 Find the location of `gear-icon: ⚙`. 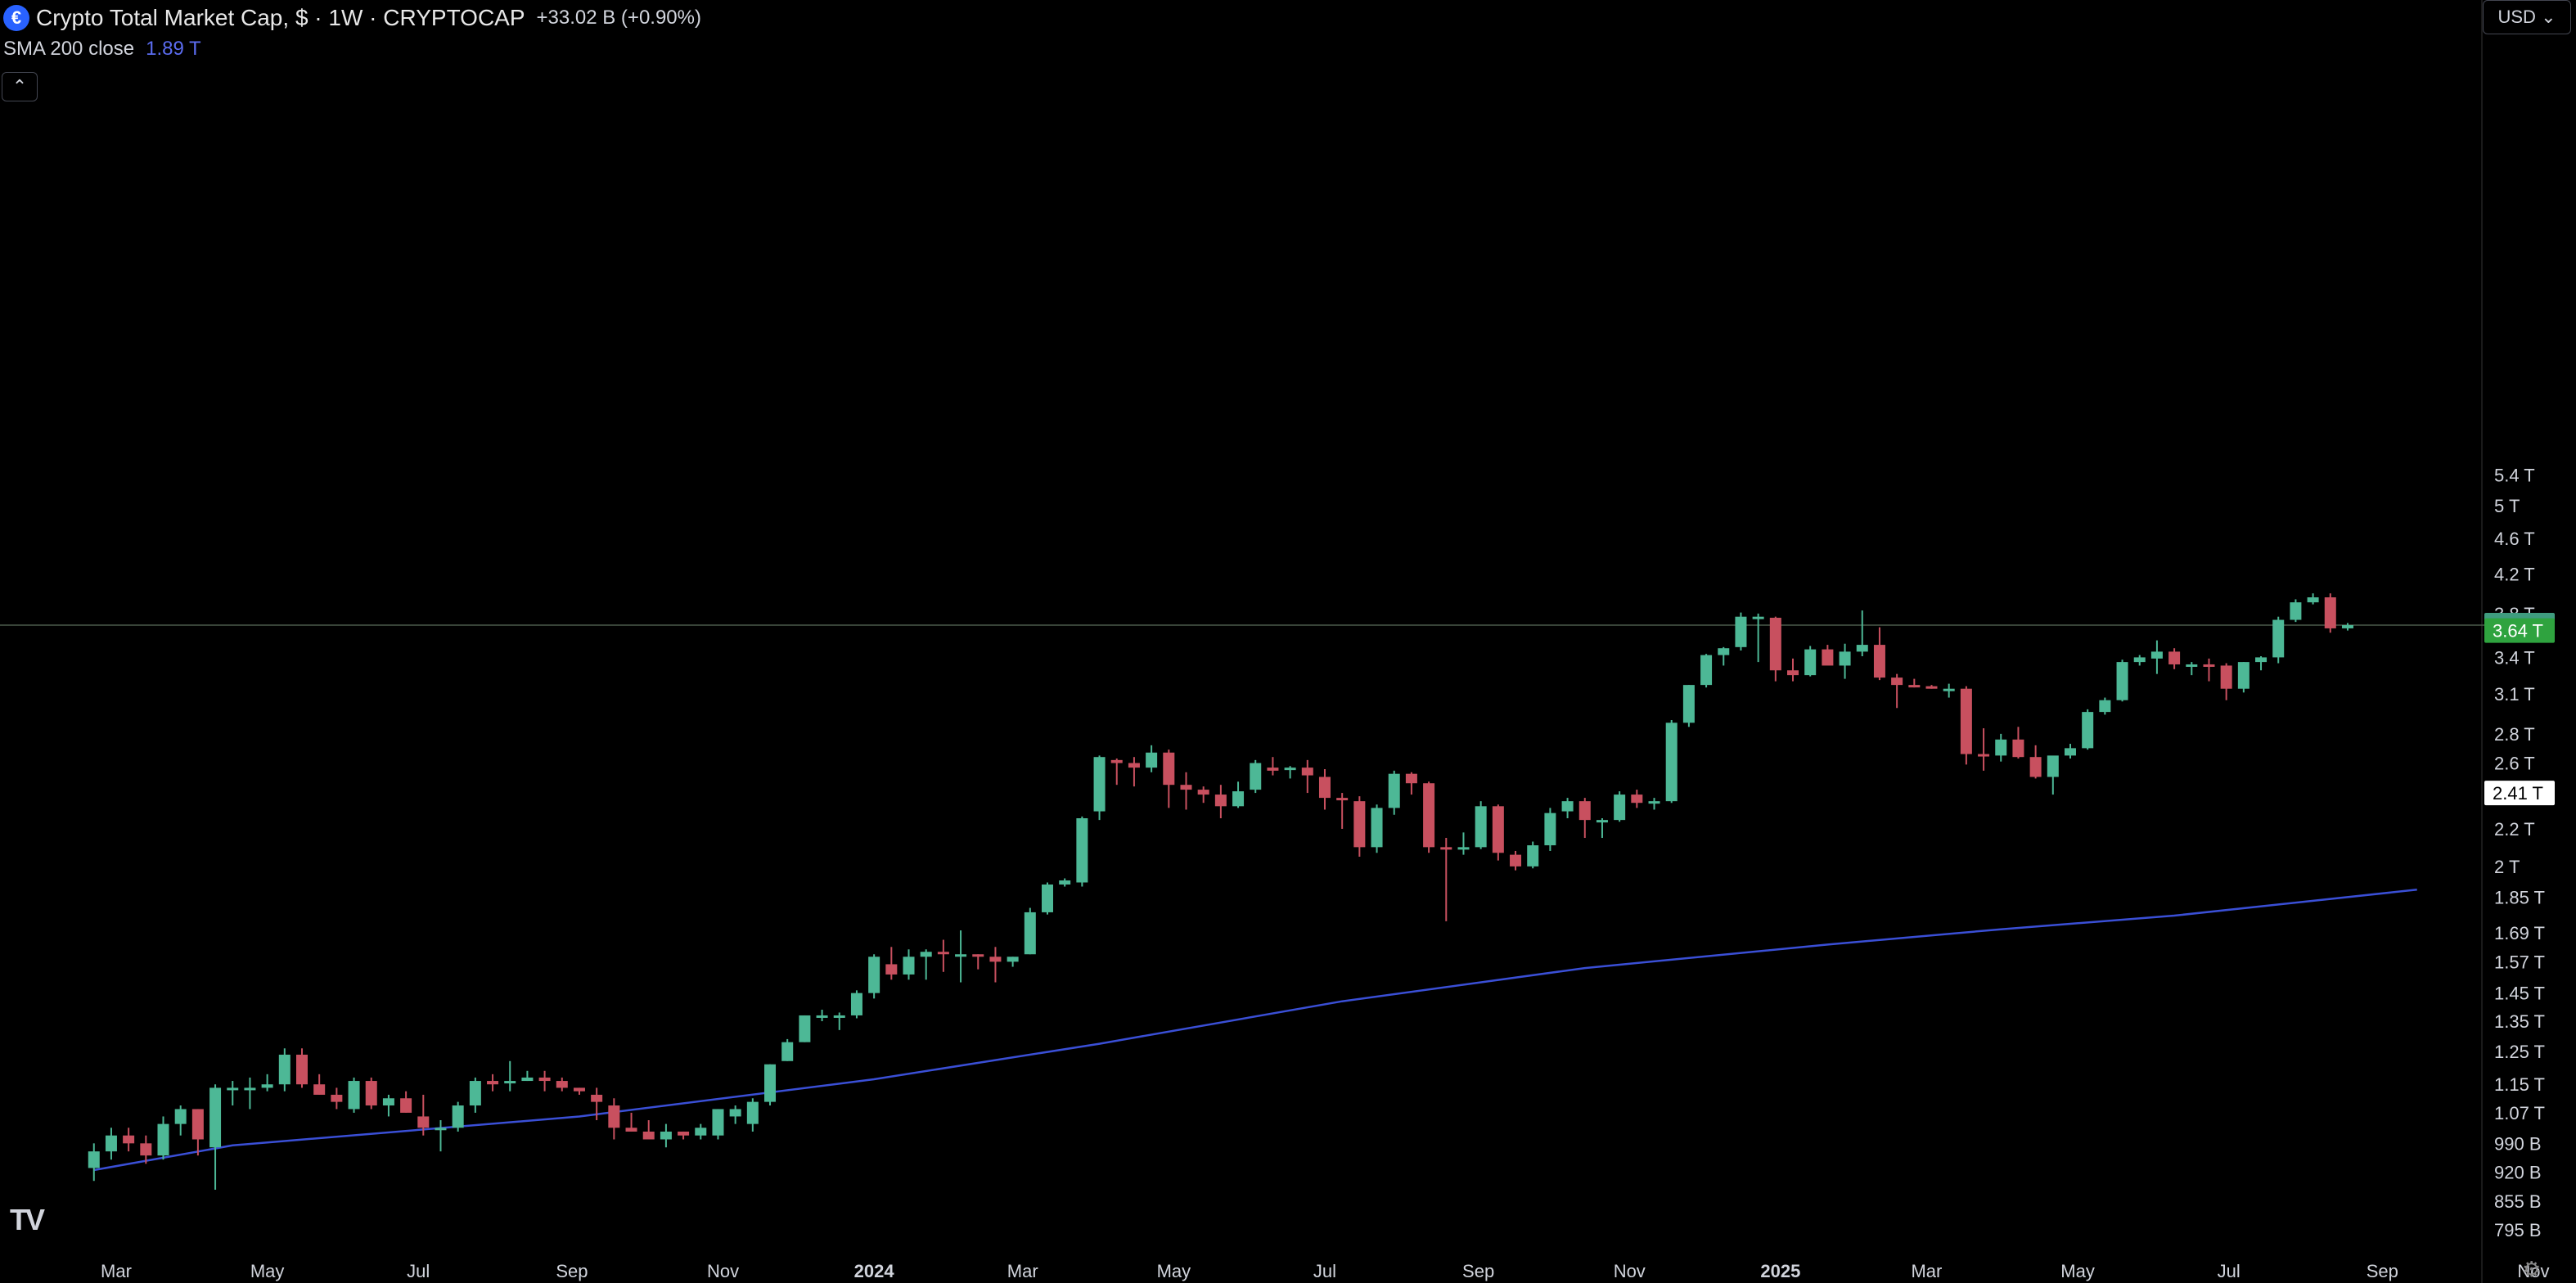

gear-icon: ⚙ is located at coordinates (2532, 1269).